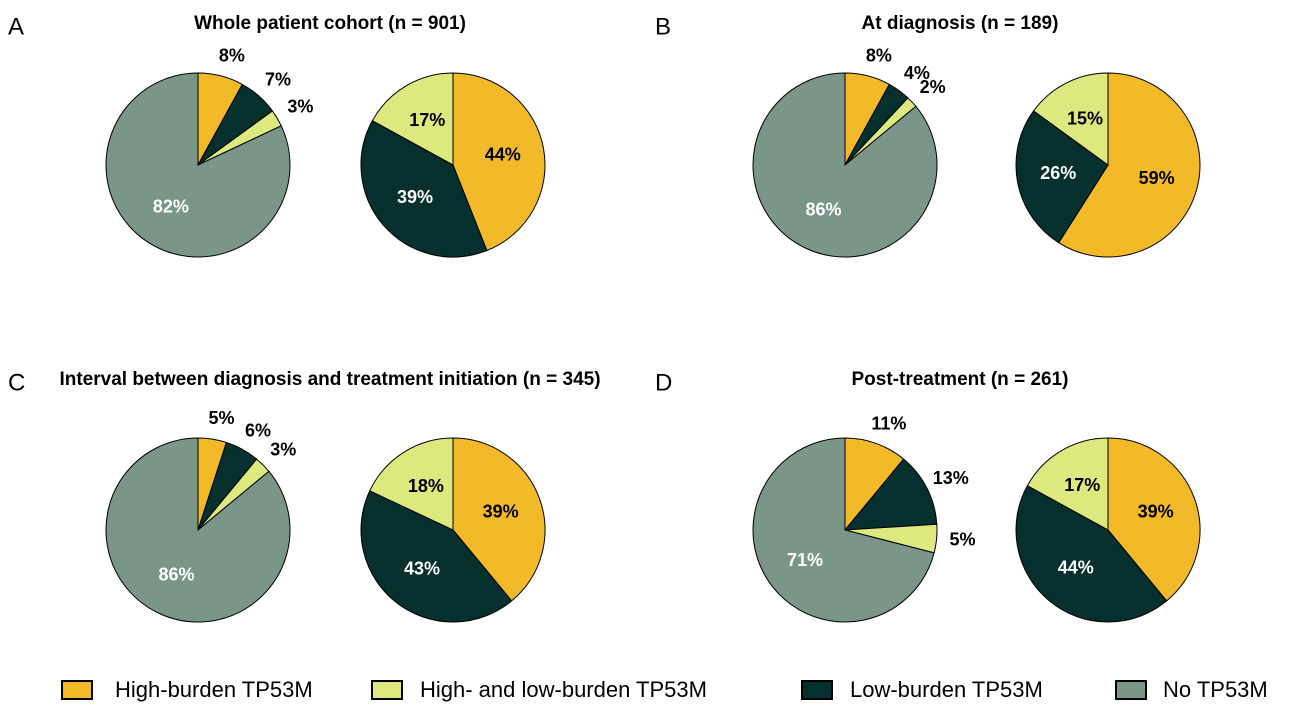  I want to click on slice-label: 7%, so click(278, 80).